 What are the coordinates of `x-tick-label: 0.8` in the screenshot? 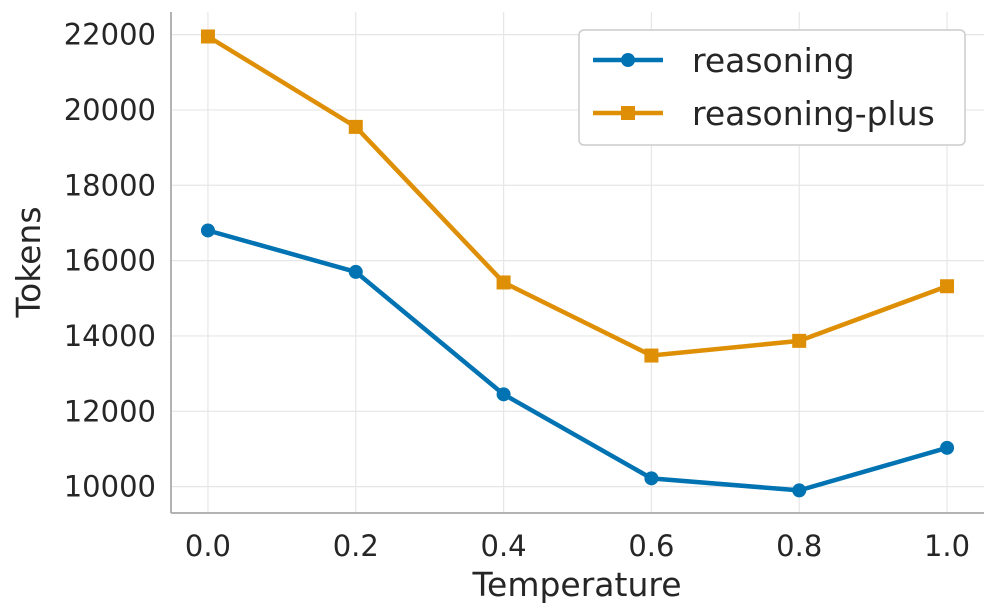 It's located at (799, 546).